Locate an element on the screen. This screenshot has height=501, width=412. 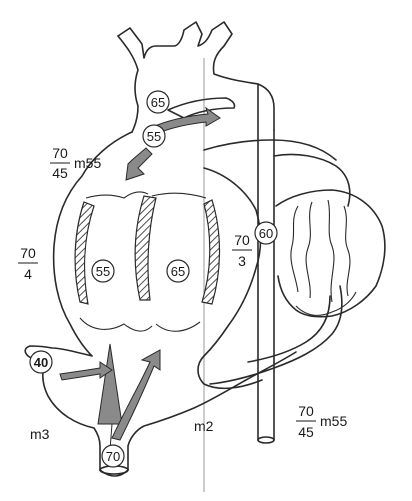
right-pressure-label: 70 4 is located at coordinates (28, 263).